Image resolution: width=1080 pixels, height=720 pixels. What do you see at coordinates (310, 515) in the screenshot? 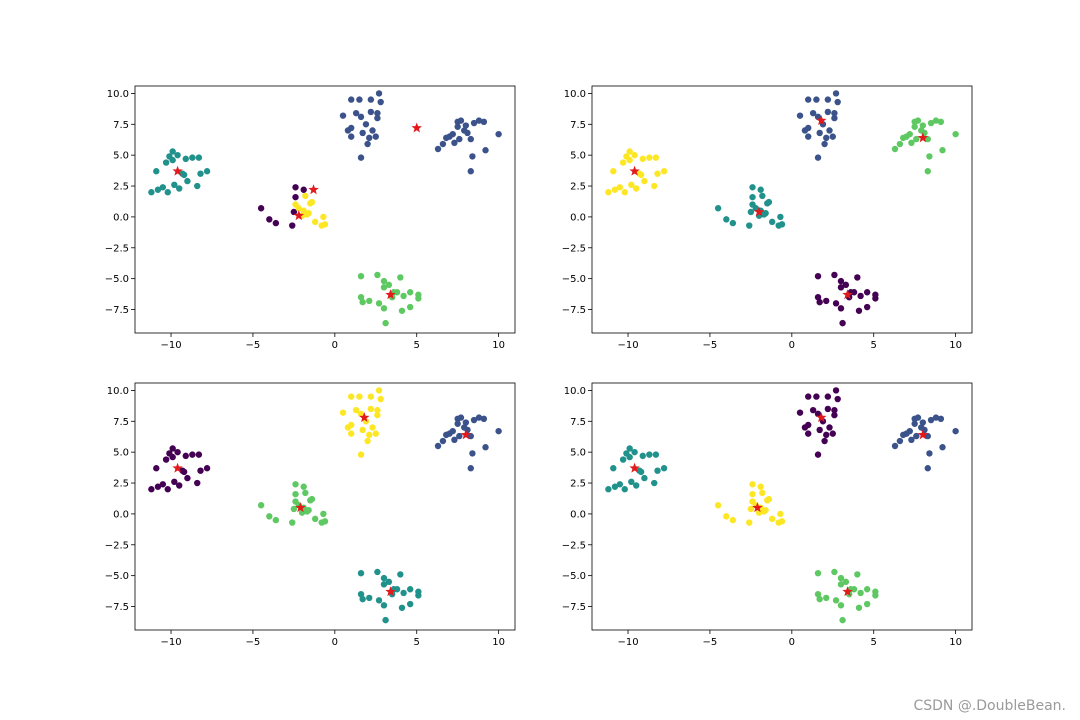
I see `subplot-bottom-left: −10 −5 0 5 10 −7.5 −5.0 −2.5 0.0 2.5 5.0 7.5 10.0` at bounding box center [310, 515].